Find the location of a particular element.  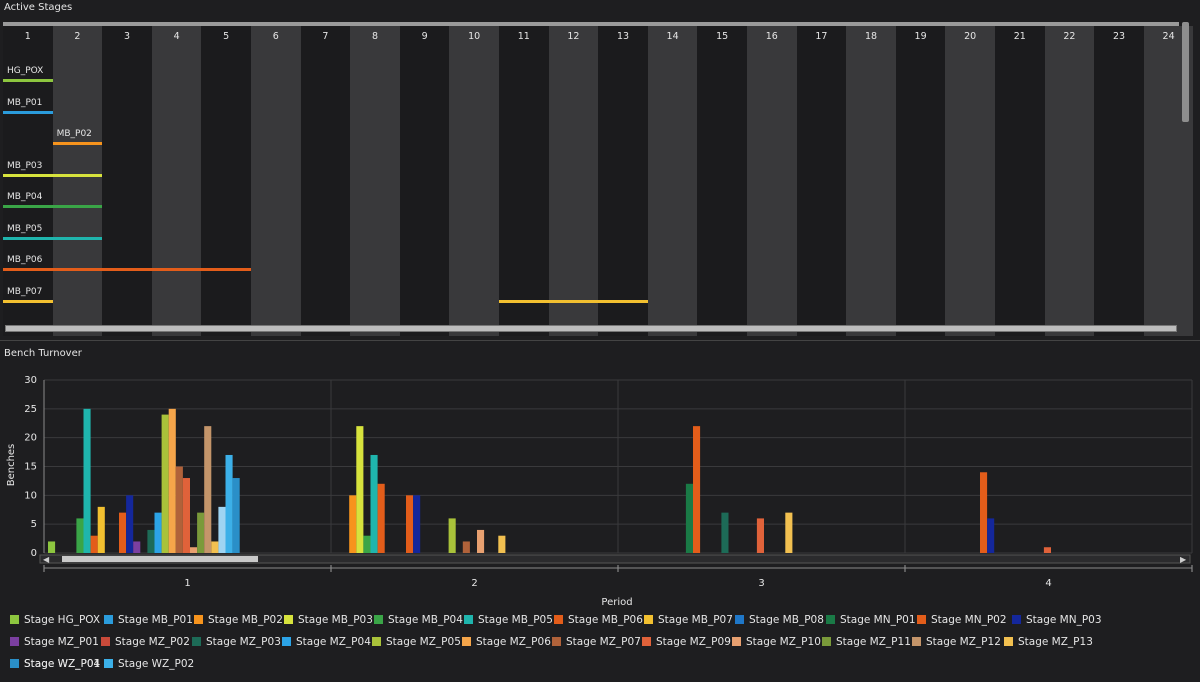

legend-item: Stage MZ_P04 is located at coordinates (326, 642).